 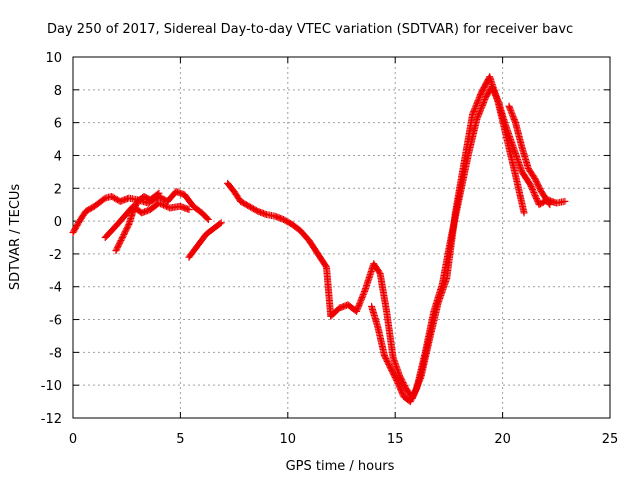 What do you see at coordinates (53, 58) in the screenshot?
I see `y-tick-label: 10` at bounding box center [53, 58].